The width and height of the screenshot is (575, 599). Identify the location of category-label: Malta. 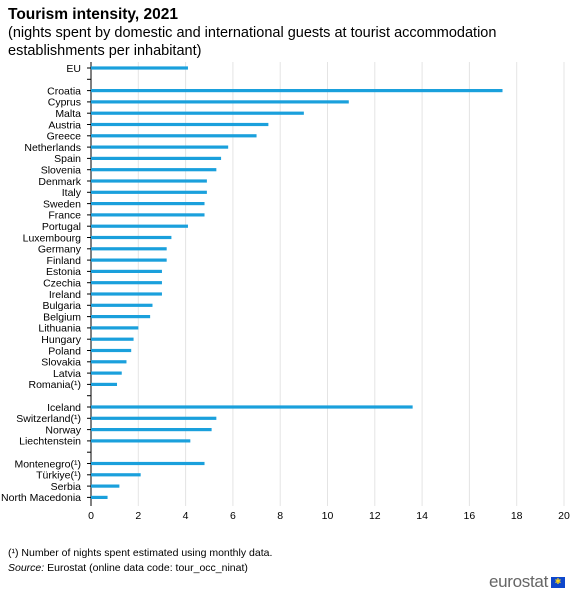
(68, 114).